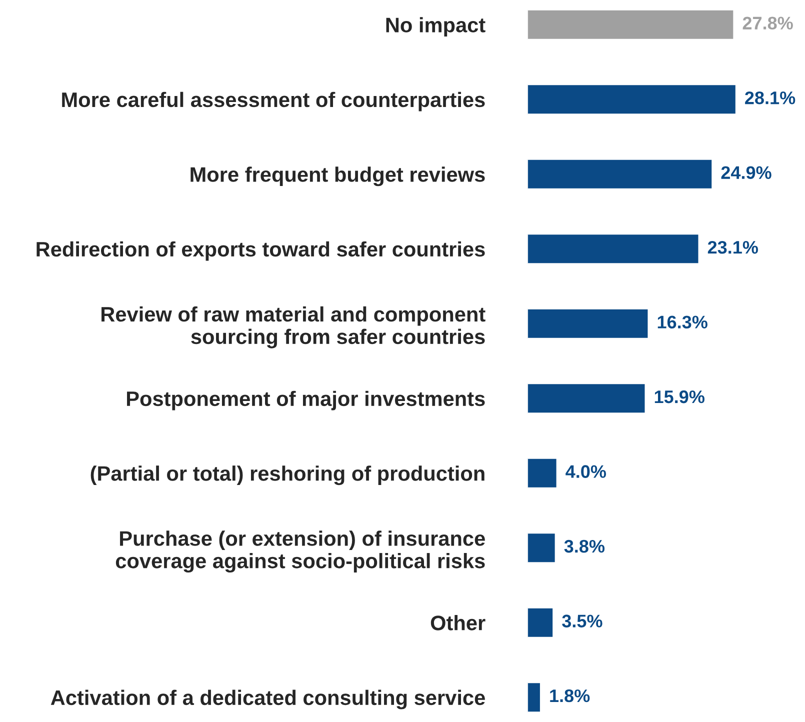 This screenshot has width=805, height=722. Describe the element at coordinates (746, 172) in the screenshot. I see `data-label: 24.9%` at that location.